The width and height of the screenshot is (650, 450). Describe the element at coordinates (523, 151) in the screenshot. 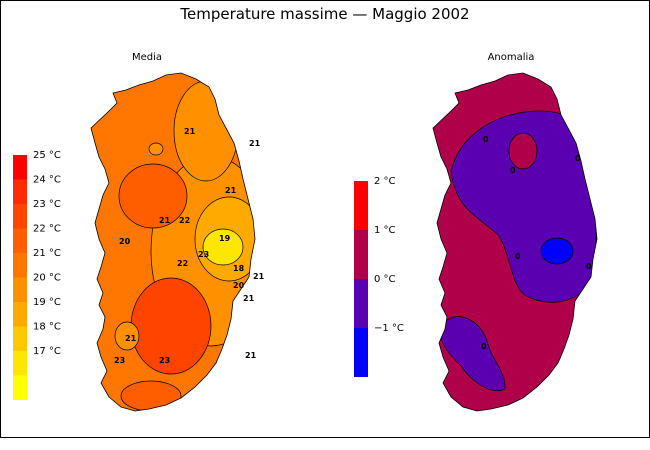

I see `anomalia-zone-north-positive` at that location.